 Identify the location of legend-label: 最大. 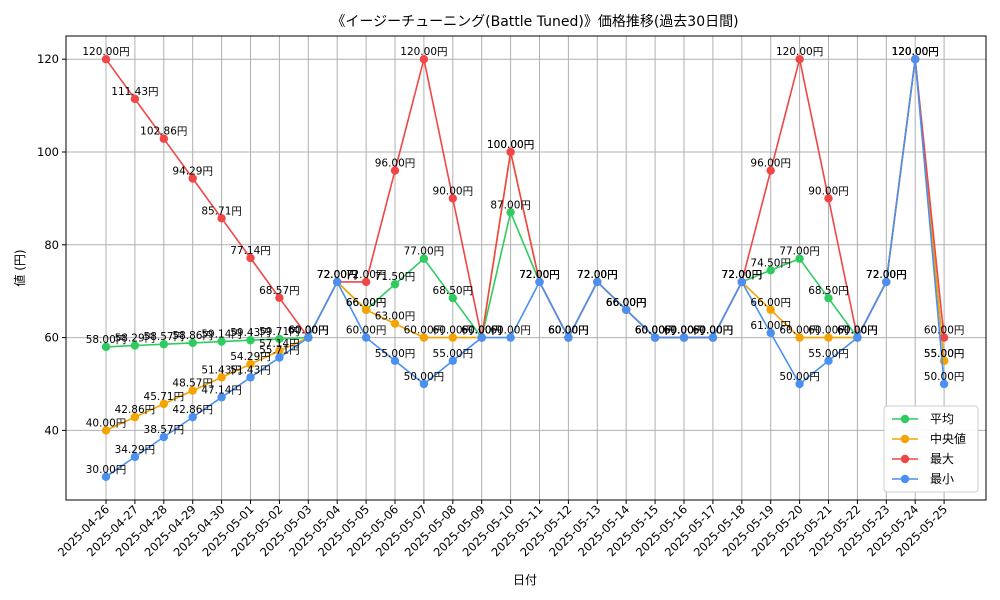
(942, 459).